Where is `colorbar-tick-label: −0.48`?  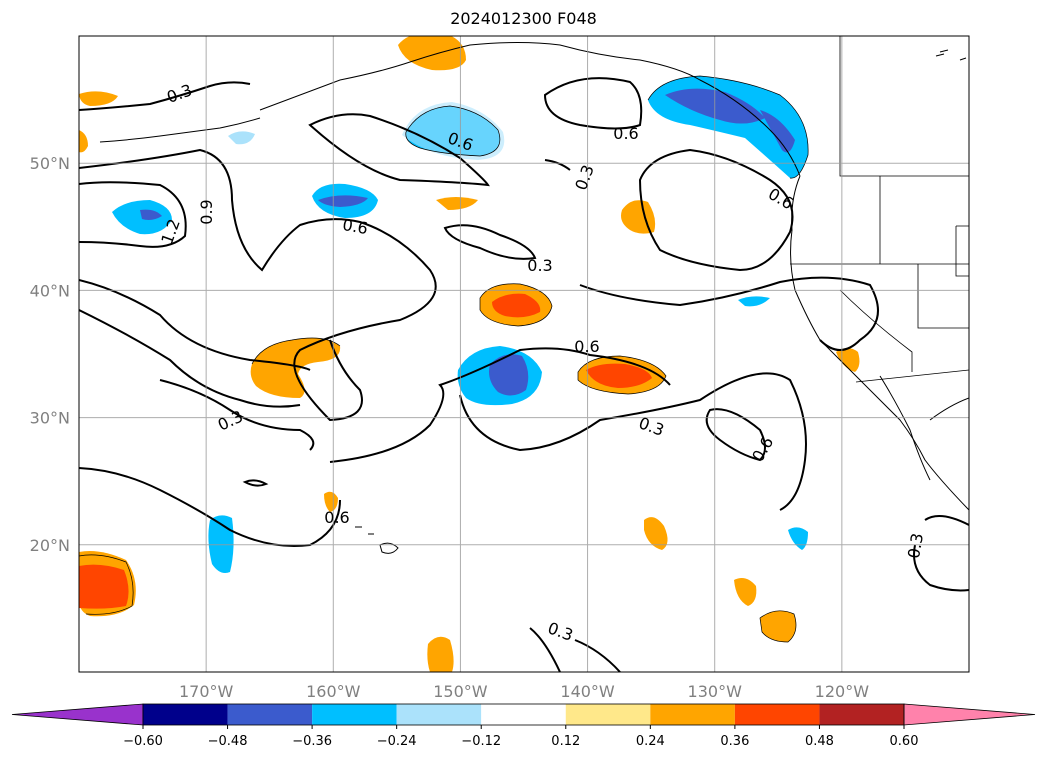
colorbar-tick-label: −0.48 is located at coordinates (228, 741).